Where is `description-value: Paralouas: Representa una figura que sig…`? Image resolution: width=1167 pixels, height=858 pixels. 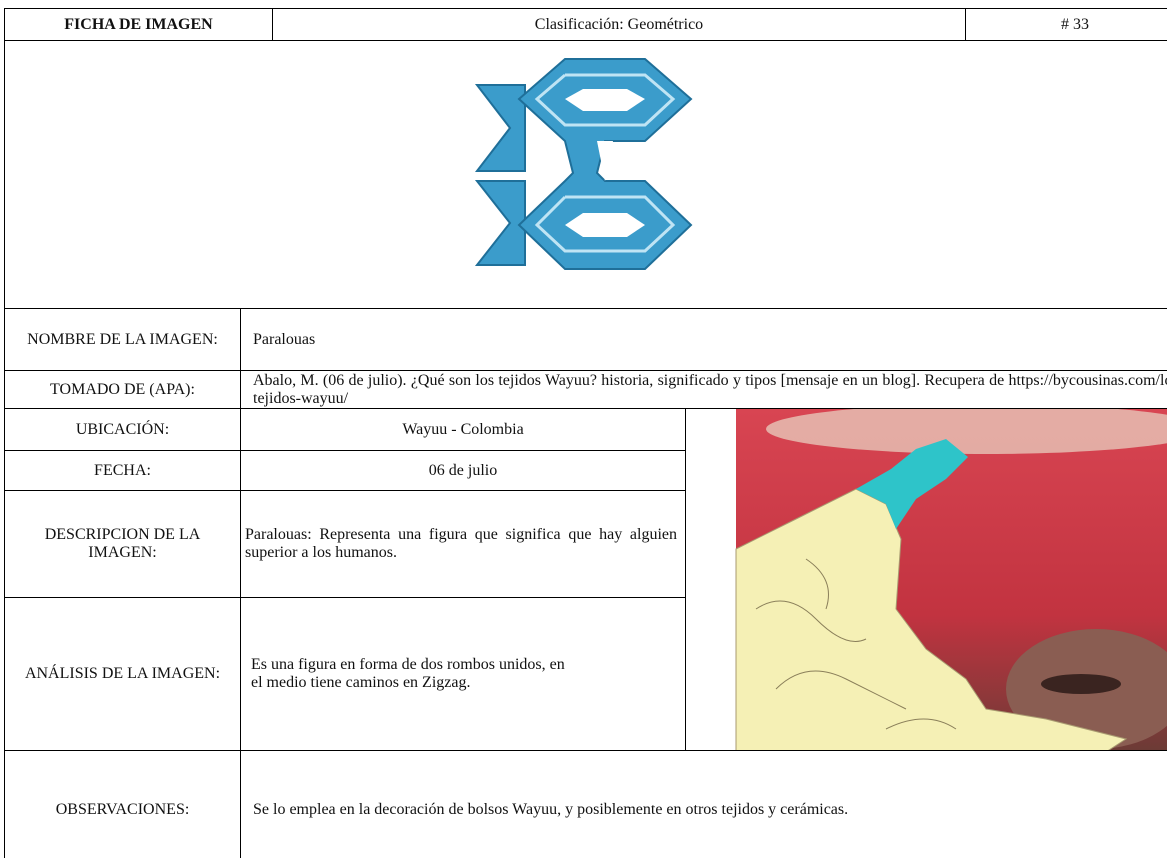
description-value: Paralouas: Representa una figura que sig… is located at coordinates (461, 543).